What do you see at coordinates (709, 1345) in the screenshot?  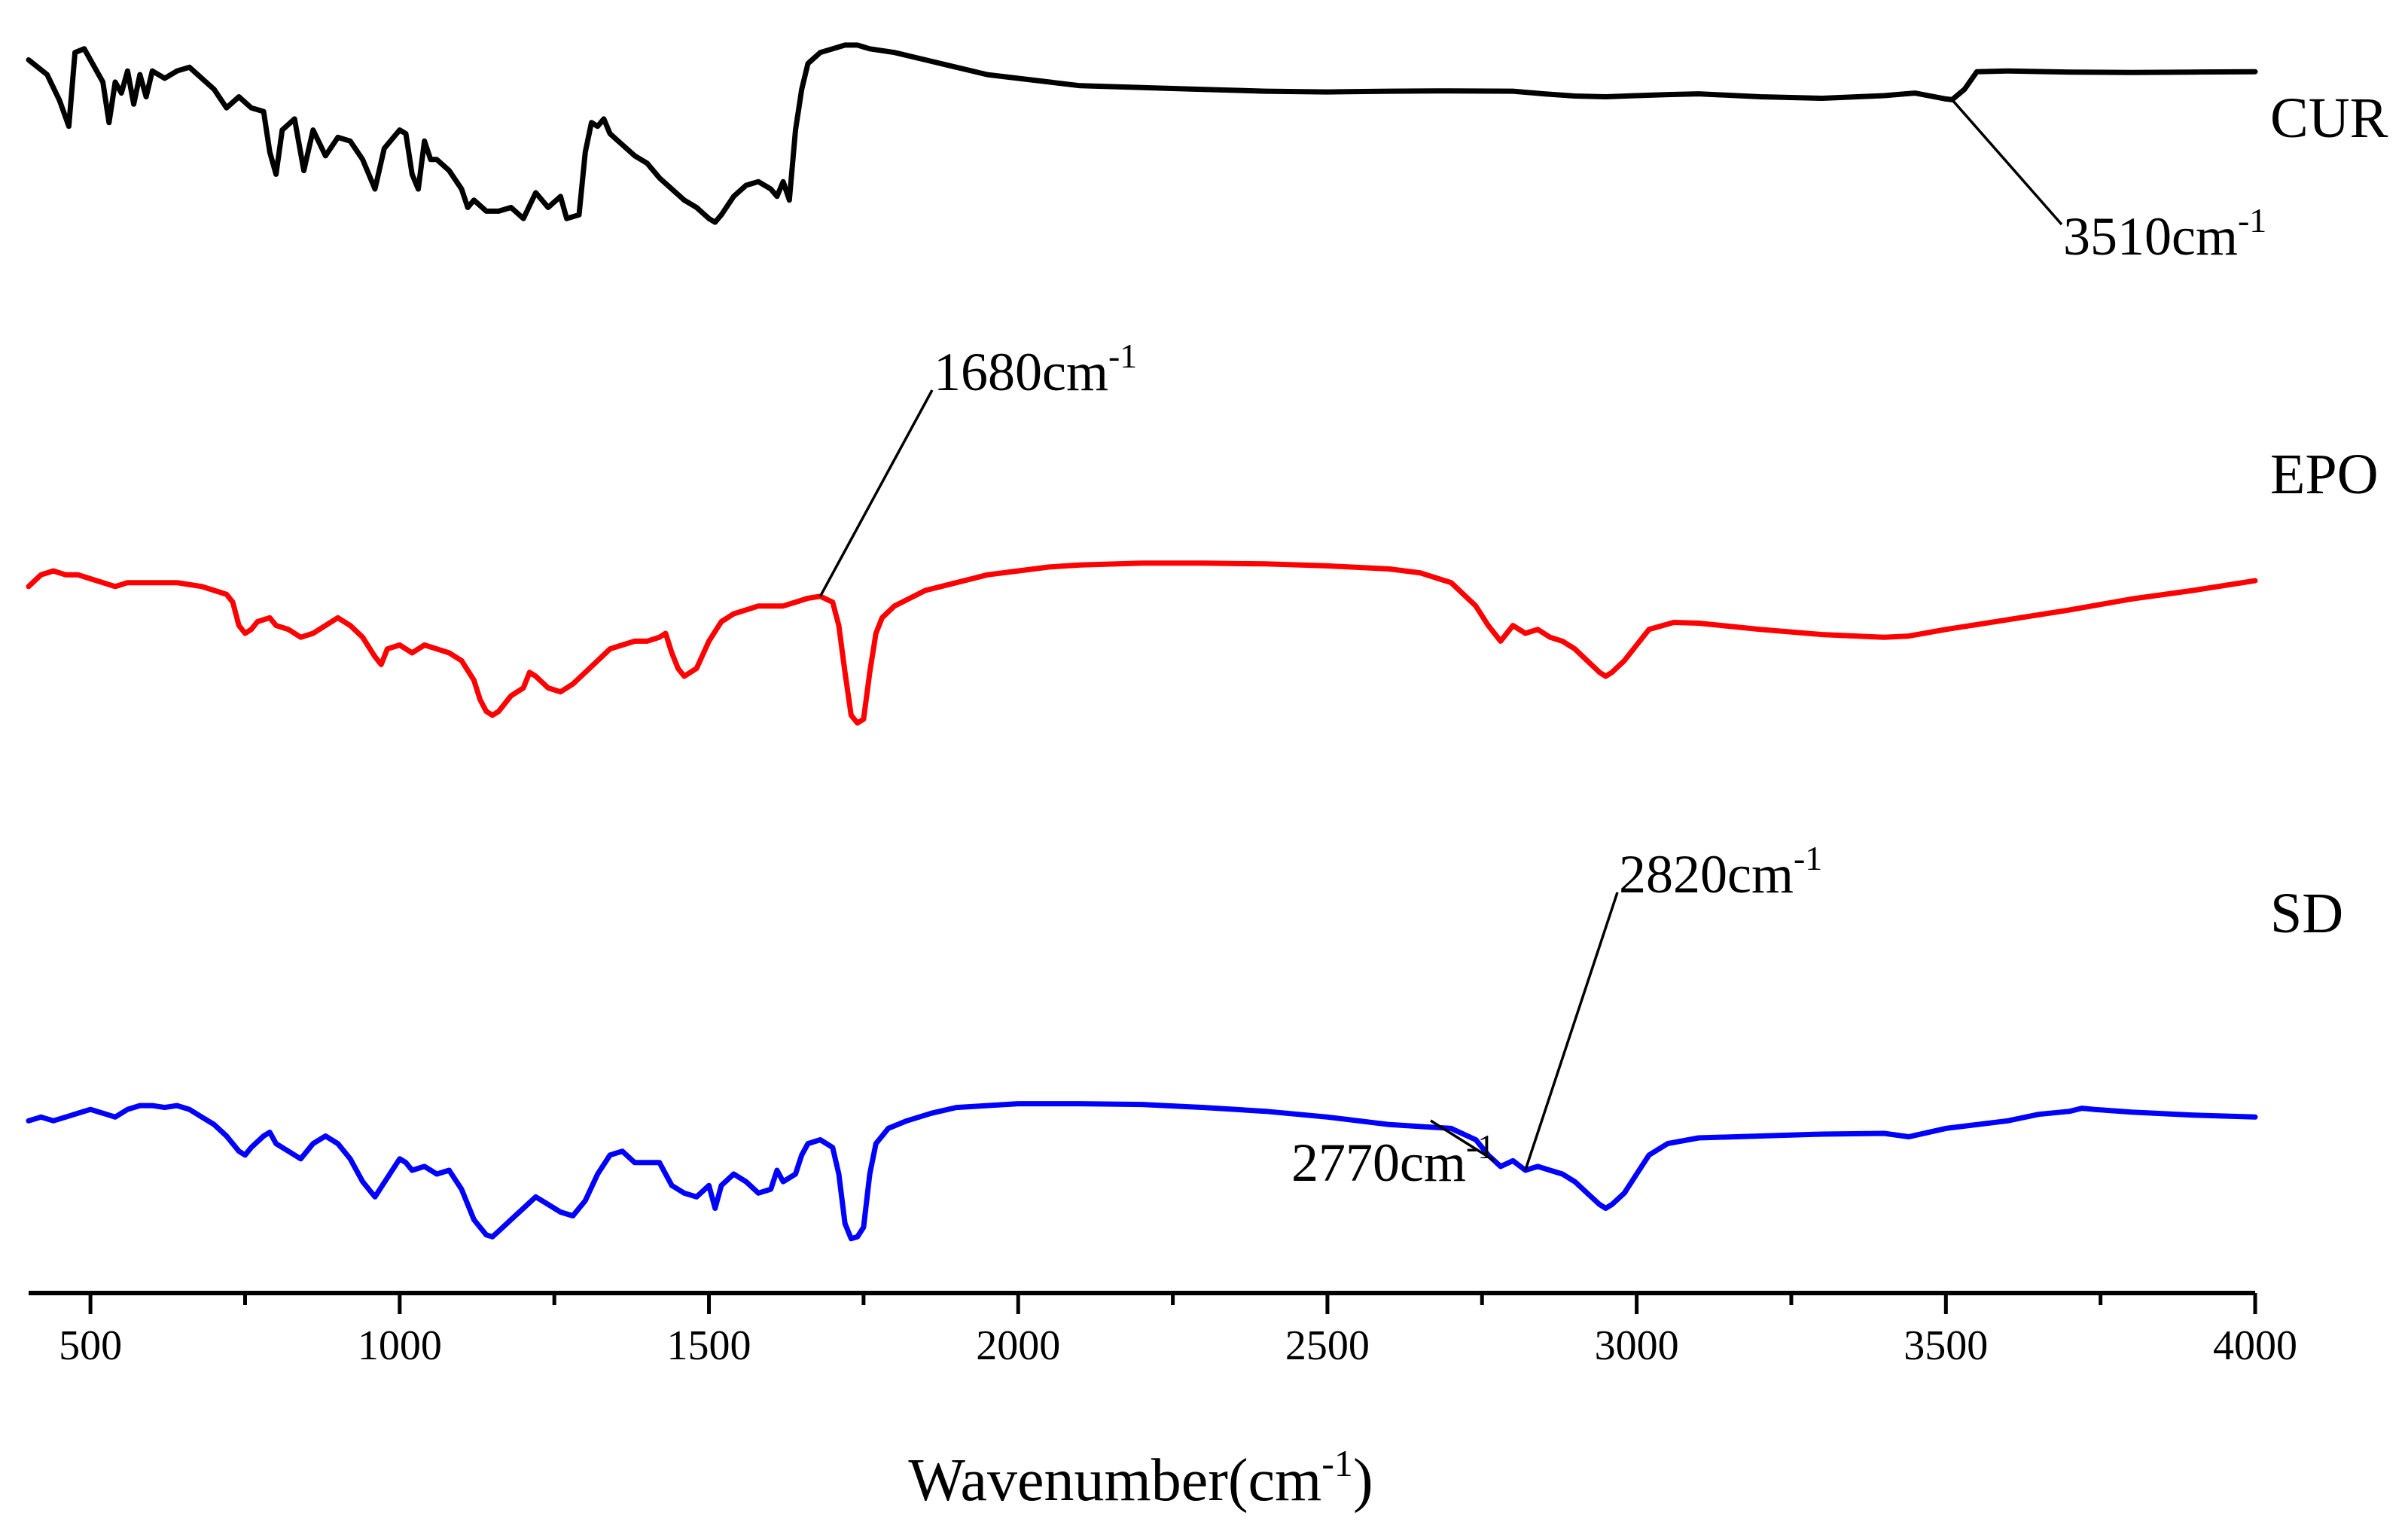 I see `x-tick-label: 1500` at bounding box center [709, 1345].